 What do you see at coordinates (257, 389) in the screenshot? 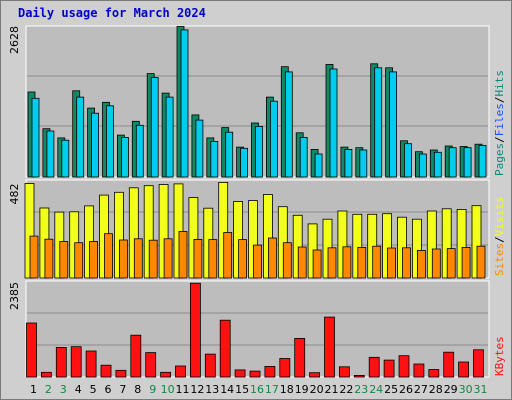
I see `day-label-16: 16` at bounding box center [257, 389].